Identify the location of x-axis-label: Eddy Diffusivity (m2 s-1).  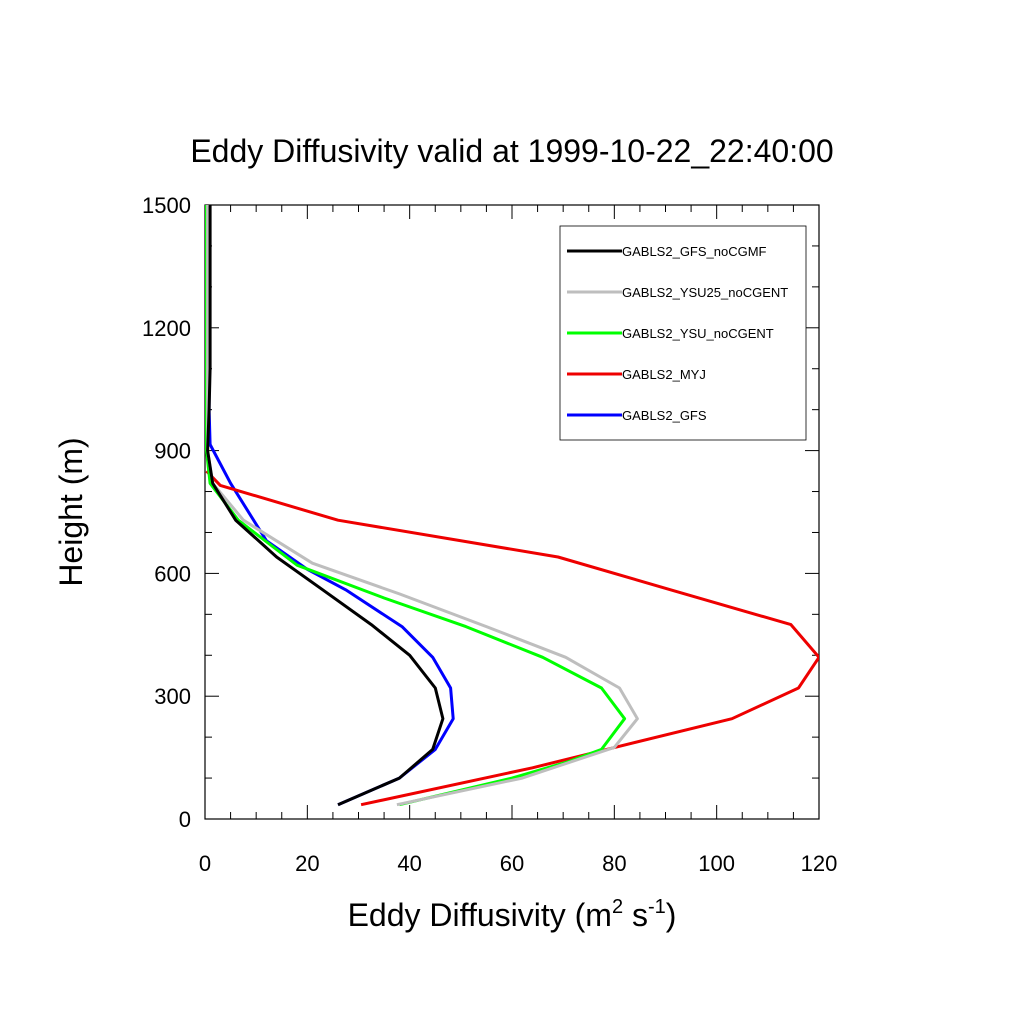
(512, 914).